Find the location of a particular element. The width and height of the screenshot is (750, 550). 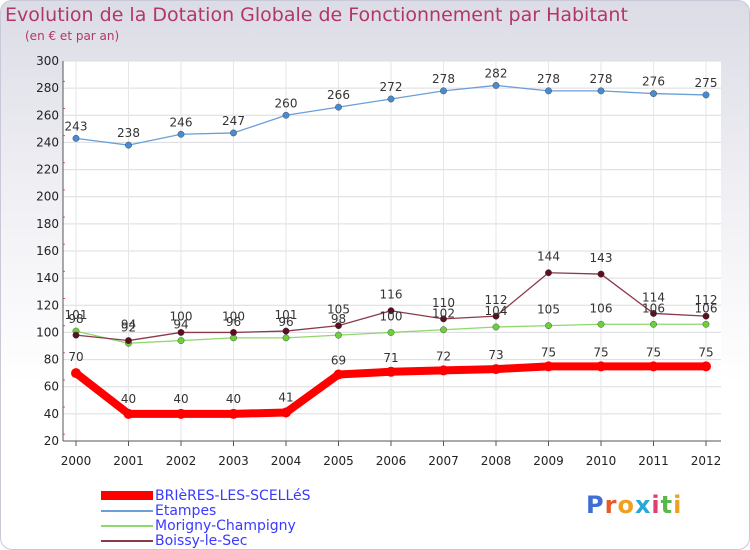

data-label: 40 is located at coordinates (128, 399).